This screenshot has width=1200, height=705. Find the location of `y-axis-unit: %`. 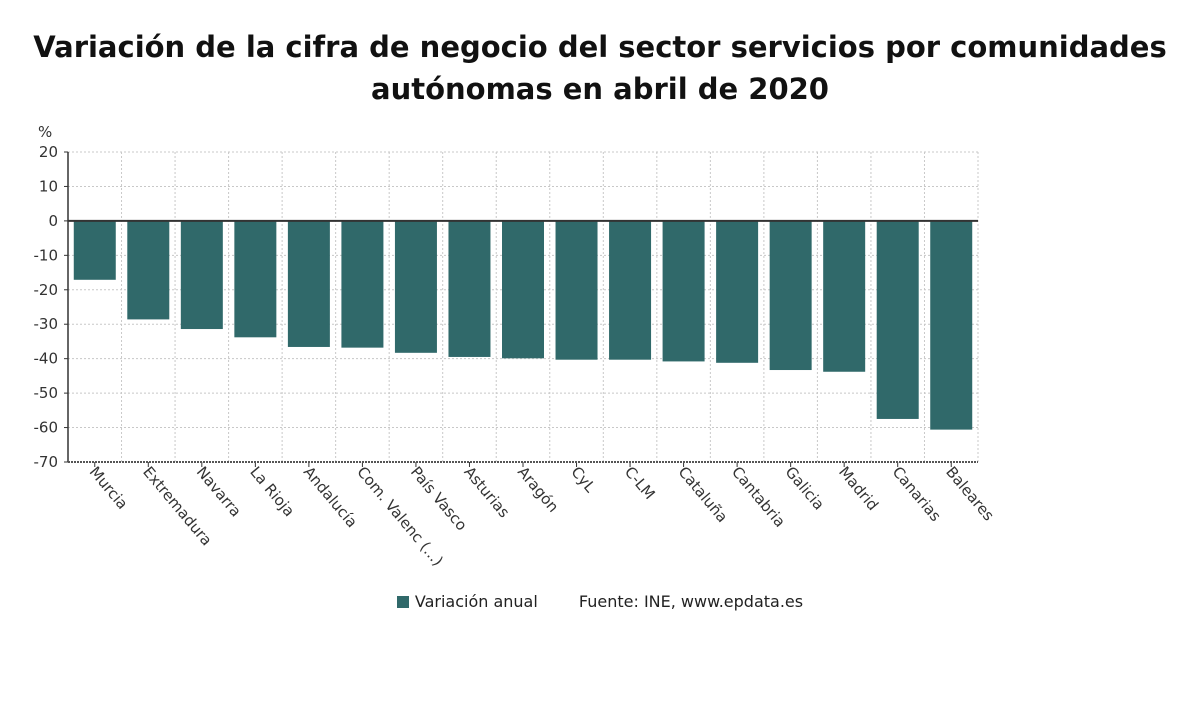

y-axis-unit: % is located at coordinates (45, 132).